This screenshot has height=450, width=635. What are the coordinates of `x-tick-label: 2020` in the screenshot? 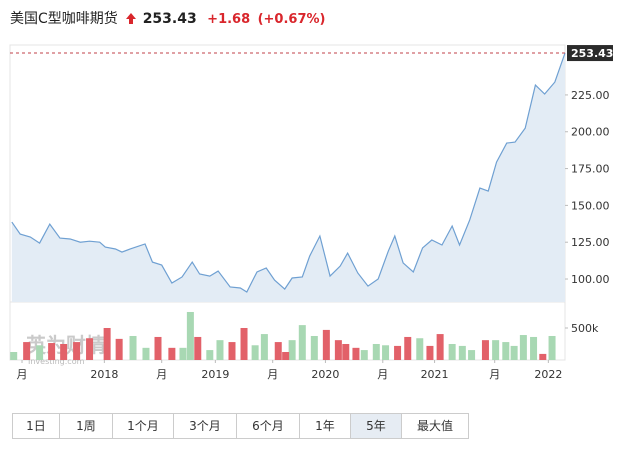 It's located at (325, 374).